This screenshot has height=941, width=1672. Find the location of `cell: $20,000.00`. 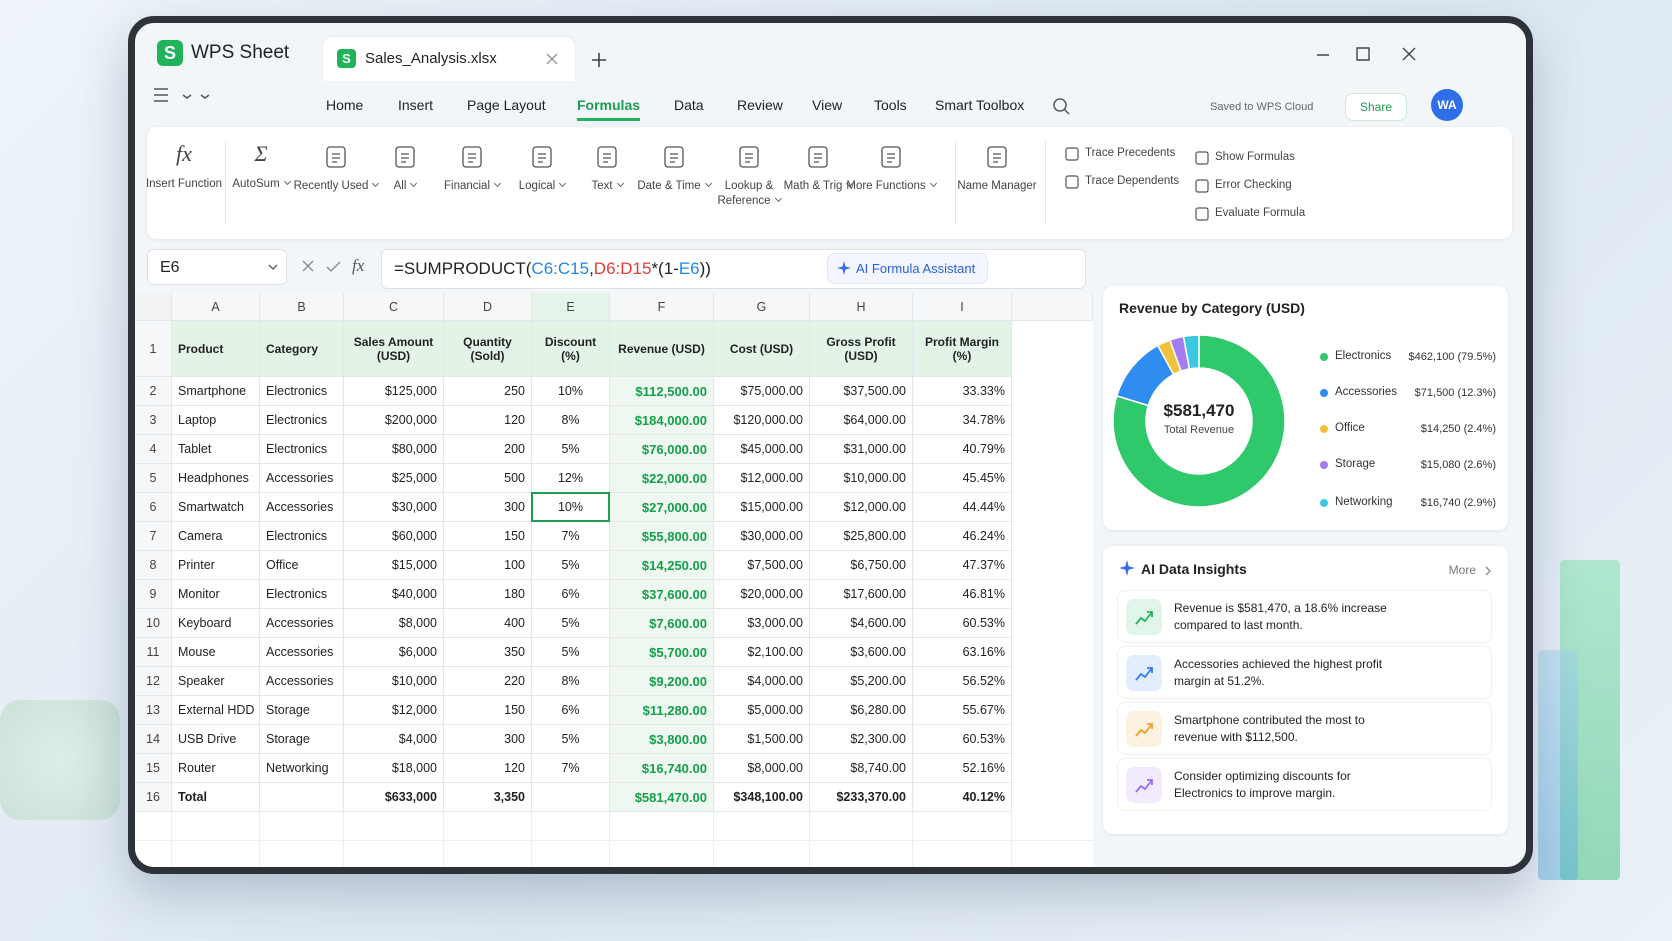

cell: $20,000.00 is located at coordinates (762, 594).